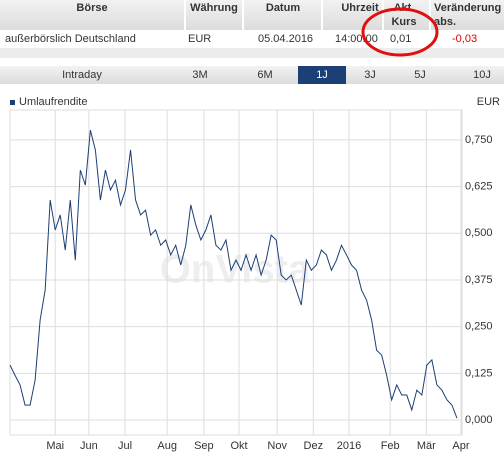 This screenshot has width=504, height=471. Describe the element at coordinates (199, 75) in the screenshot. I see `tab: 3M` at that location.